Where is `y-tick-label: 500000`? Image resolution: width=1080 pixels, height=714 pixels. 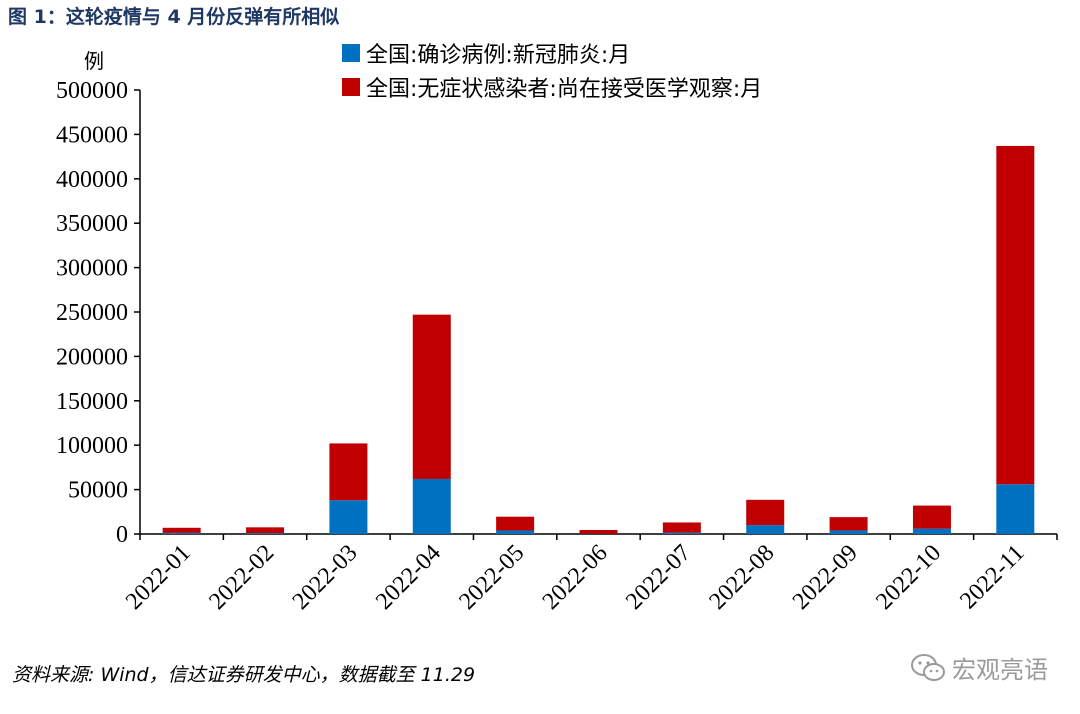 y-tick-label: 500000 is located at coordinates (92, 91).